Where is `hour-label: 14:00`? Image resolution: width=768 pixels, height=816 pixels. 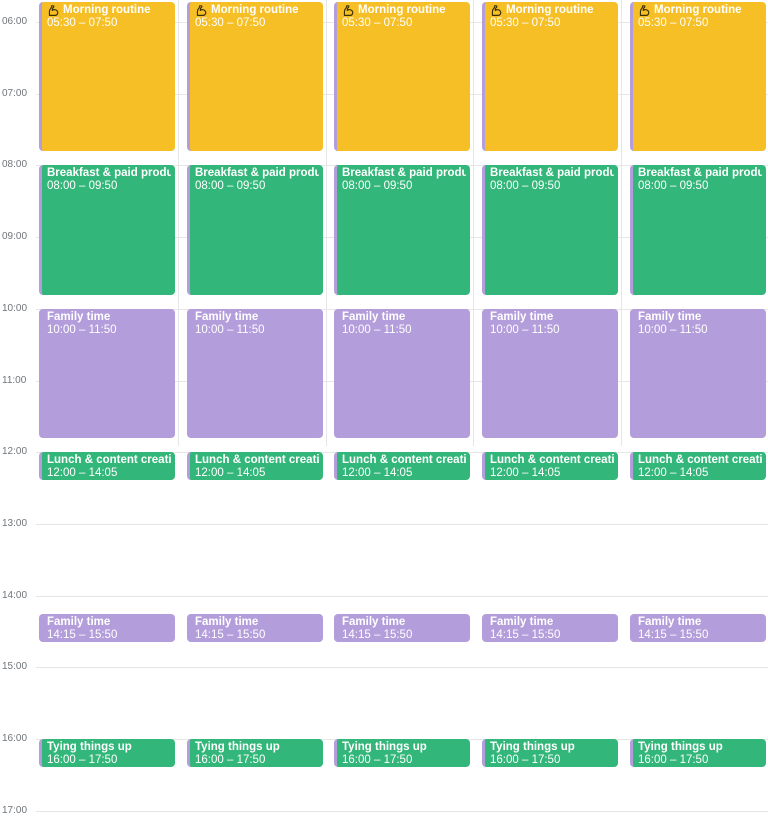
hour-label: 14:00 is located at coordinates (15, 595).